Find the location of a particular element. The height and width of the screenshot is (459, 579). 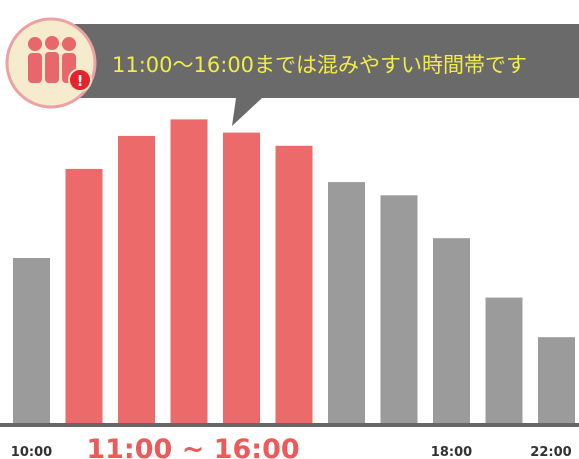

crowd-alert-icon: ! is located at coordinates (51, 63).